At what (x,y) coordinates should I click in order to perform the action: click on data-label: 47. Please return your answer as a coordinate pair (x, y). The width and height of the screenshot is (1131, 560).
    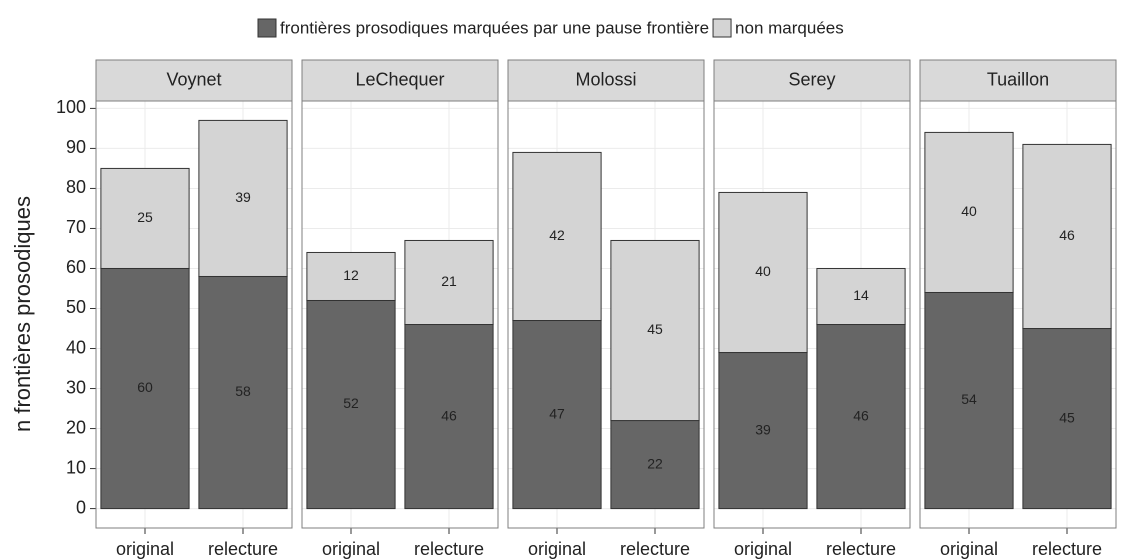
    Looking at the image, I should click on (557, 413).